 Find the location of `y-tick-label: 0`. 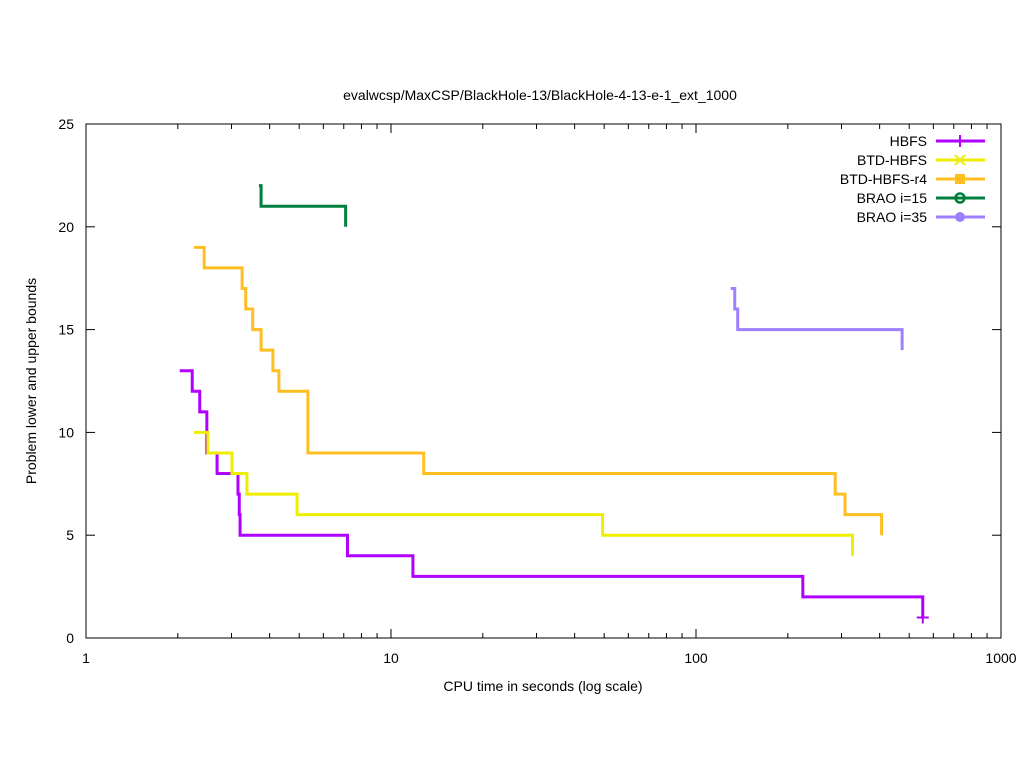

y-tick-label: 0 is located at coordinates (70, 638).